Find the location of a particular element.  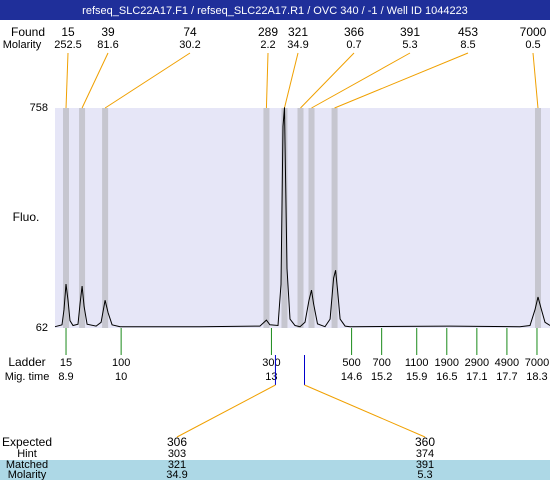

y-tick-label: 758 is located at coordinates (39, 108).